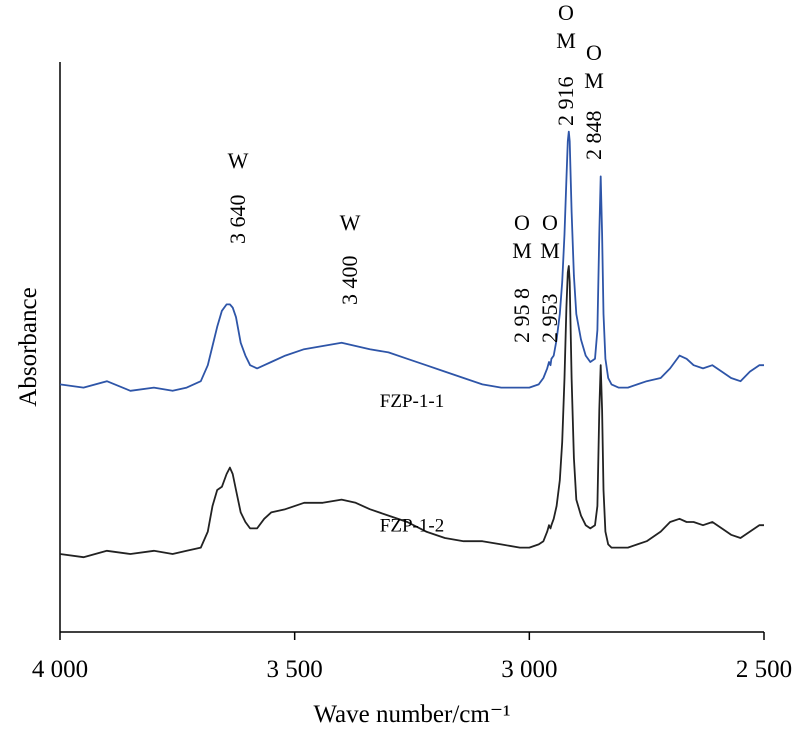  What do you see at coordinates (593, 100) in the screenshot?
I see `peak-annotation: OM 2 848` at bounding box center [593, 100].